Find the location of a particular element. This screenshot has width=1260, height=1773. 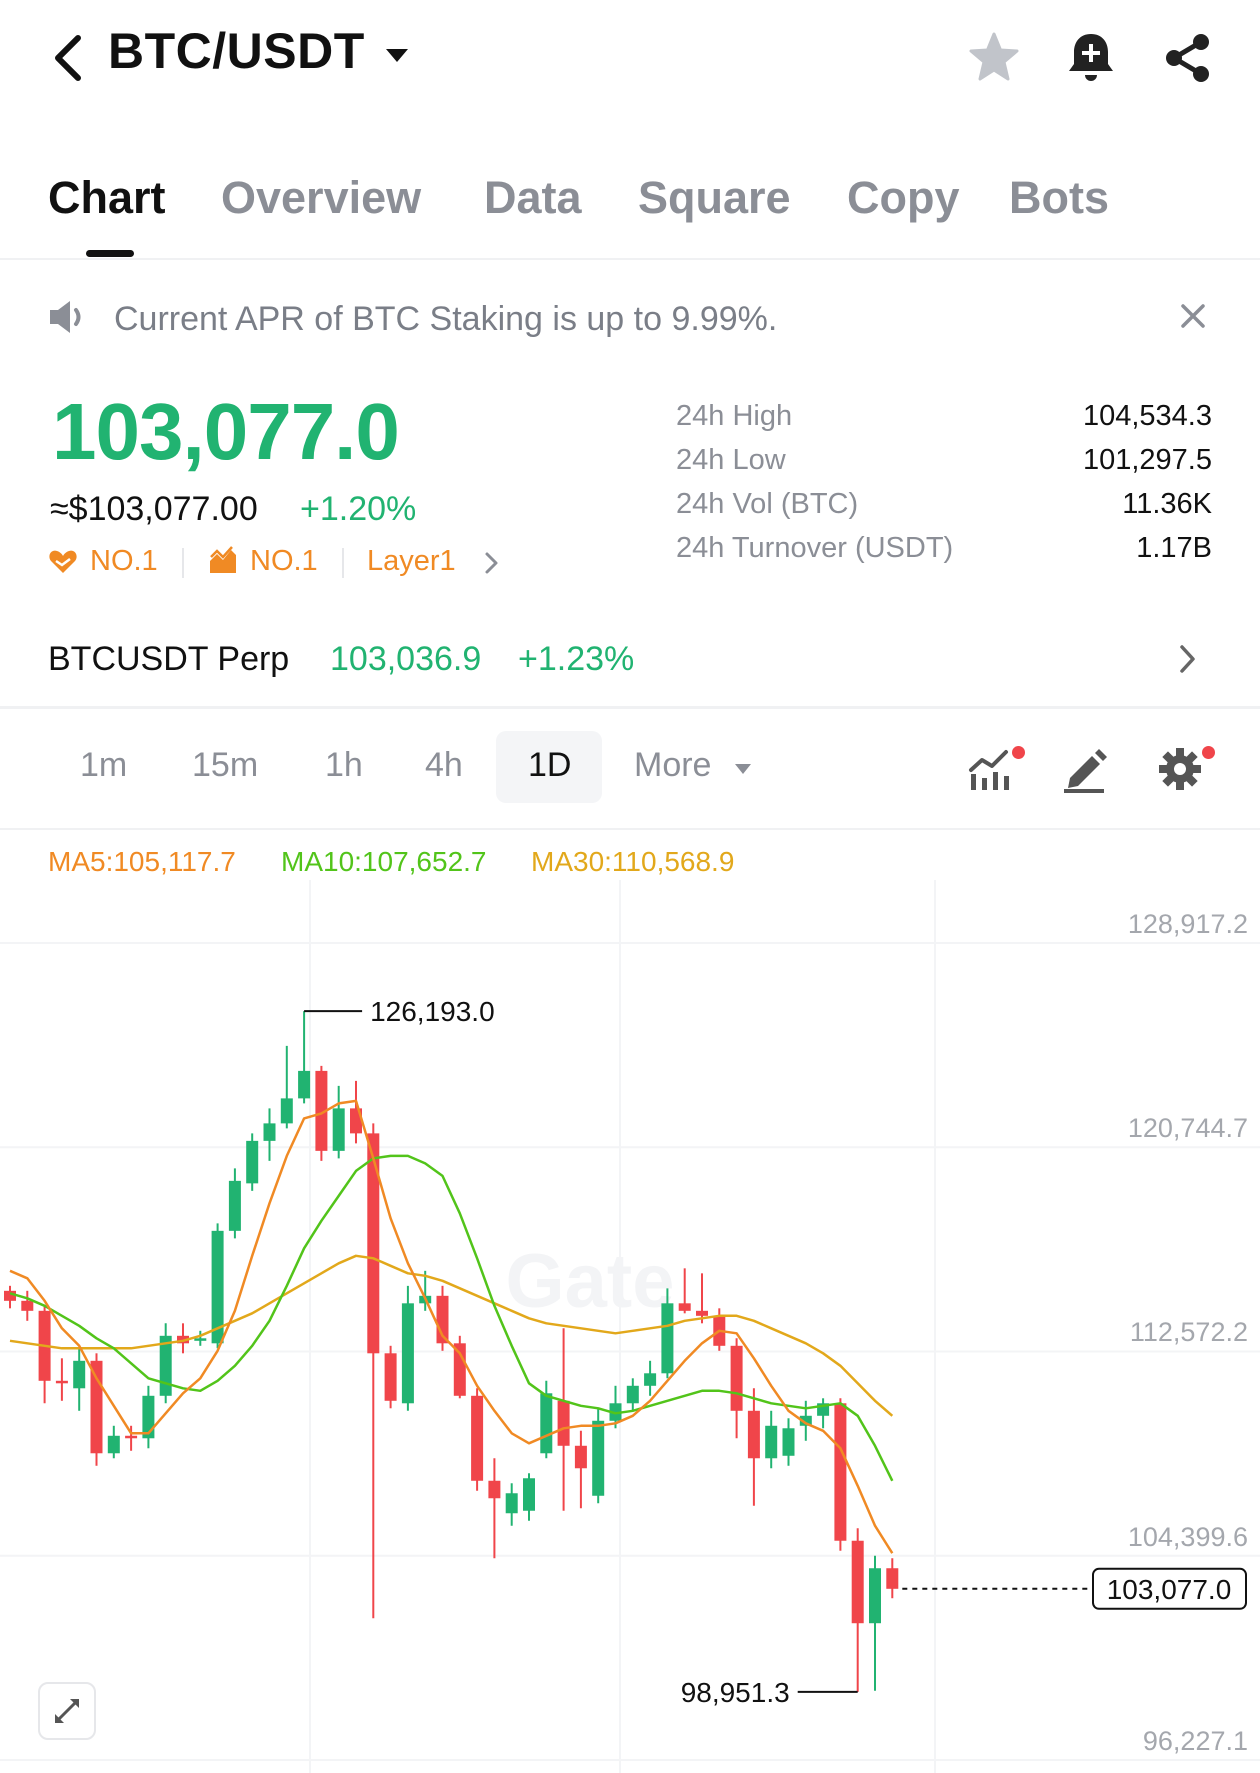

tab-bots: Bots is located at coordinates (1059, 197).